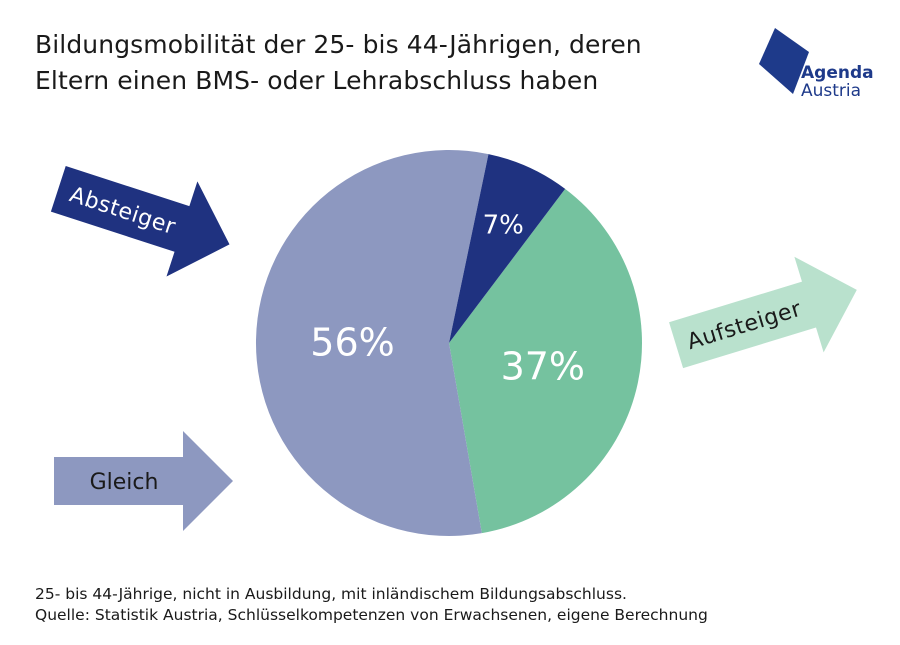  I want to click on pie-slice-absteiger, so click(507, 248).